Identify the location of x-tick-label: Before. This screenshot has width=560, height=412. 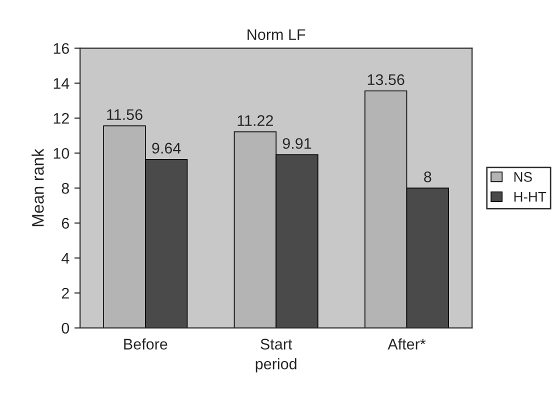
(146, 344).